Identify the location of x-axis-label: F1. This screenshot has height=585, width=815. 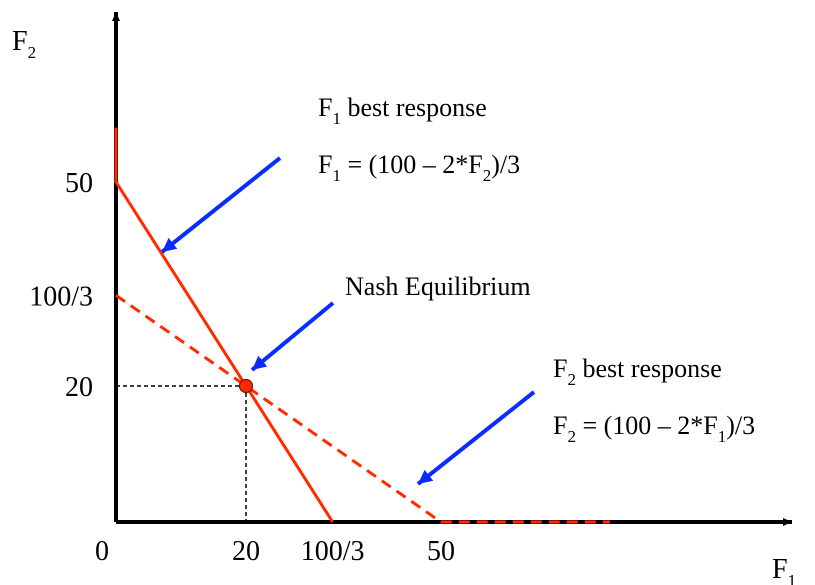
(784, 569).